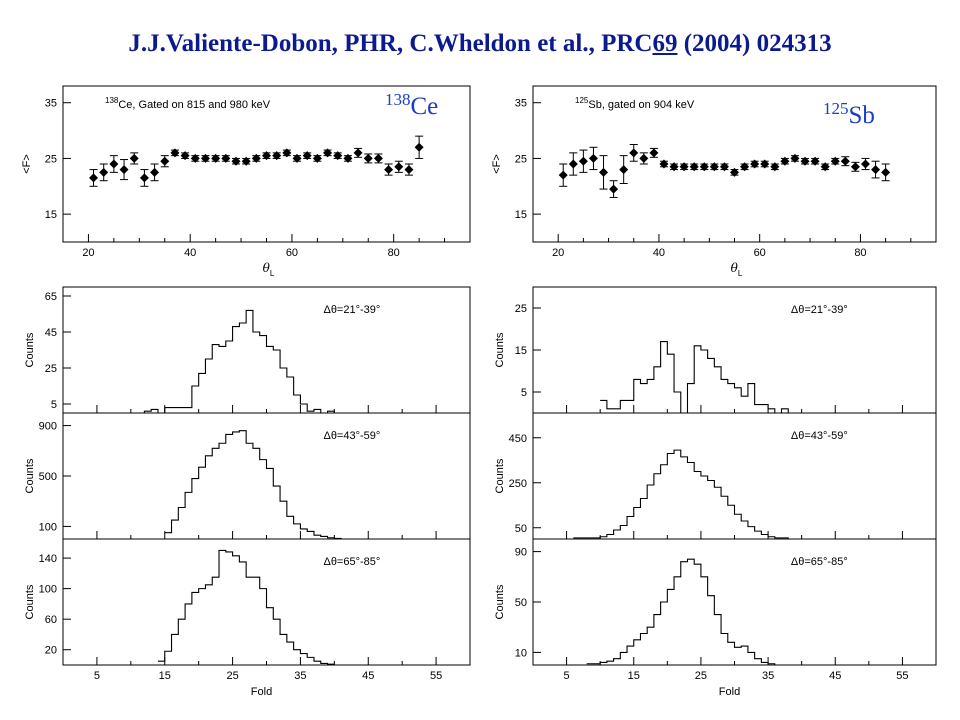 The height and width of the screenshot is (720, 960). Describe the element at coordinates (558, 253) in the screenshot. I see `sb-mean-xtick-label: 20` at that location.